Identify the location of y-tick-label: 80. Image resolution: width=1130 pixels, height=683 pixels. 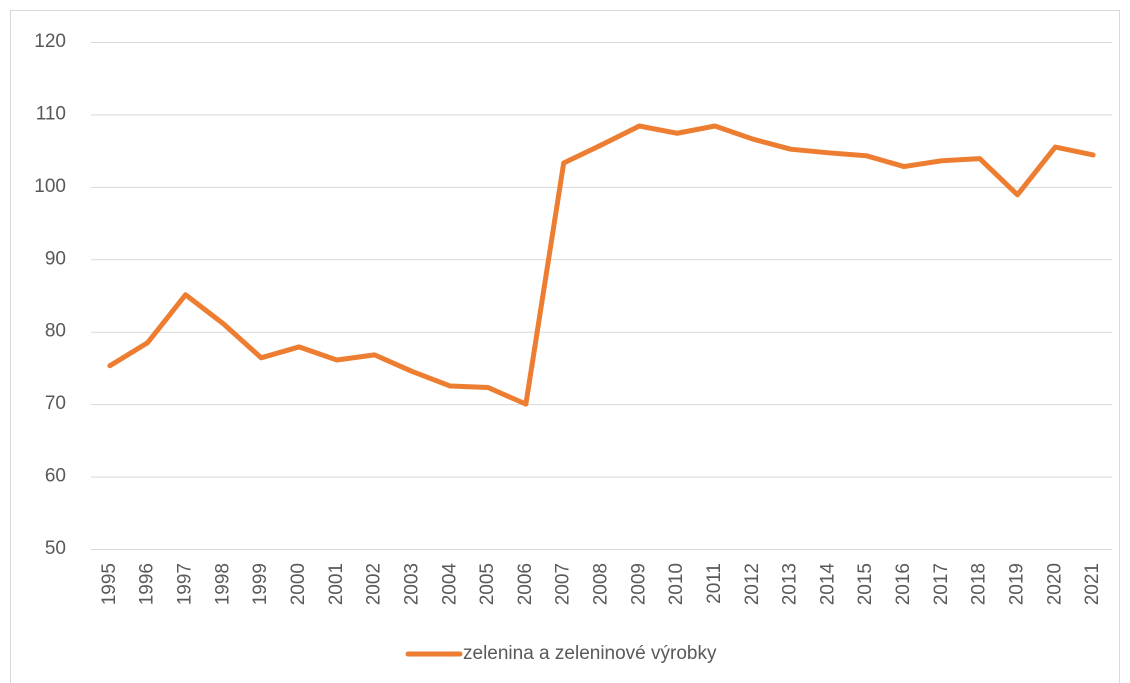
(55, 331).